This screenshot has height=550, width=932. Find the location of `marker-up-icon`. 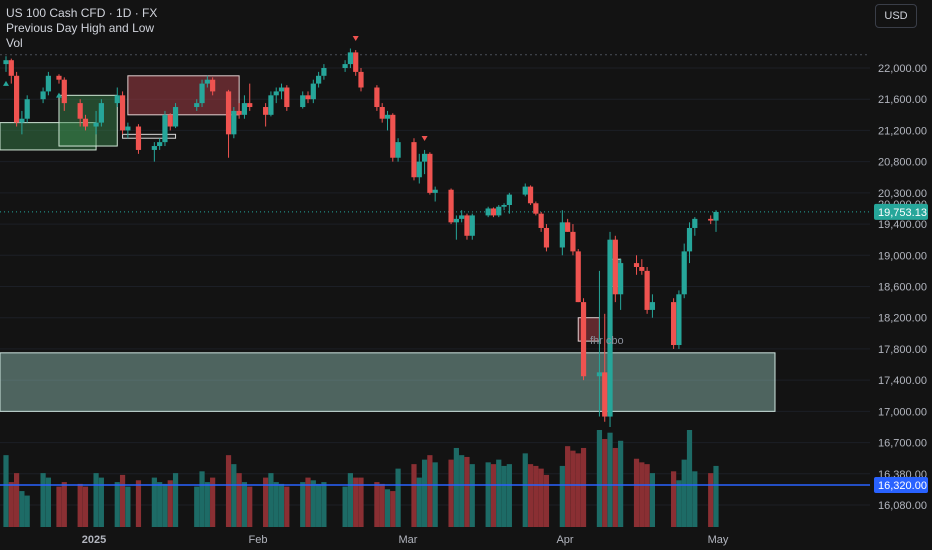

marker-up-icon is located at coordinates (58, 95).